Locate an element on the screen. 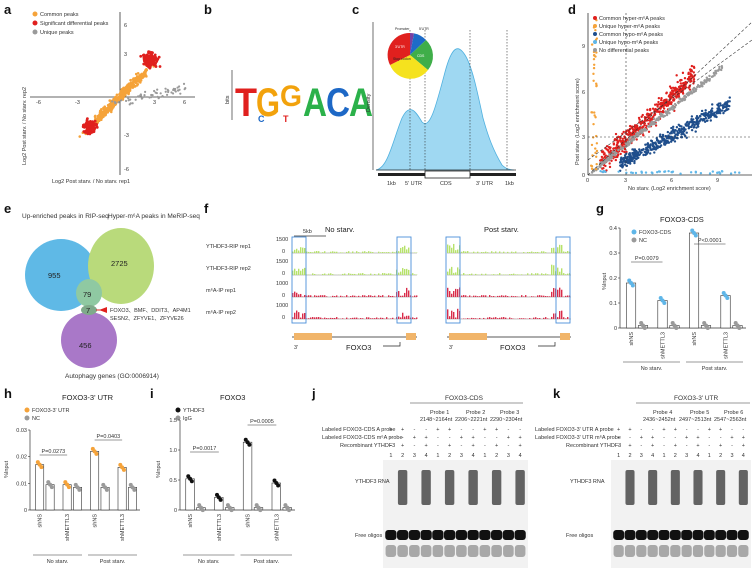 The width and height of the screenshot is (756, 576). f-track-label: m⁶A-IP rep1 is located at coordinates (221, 290).